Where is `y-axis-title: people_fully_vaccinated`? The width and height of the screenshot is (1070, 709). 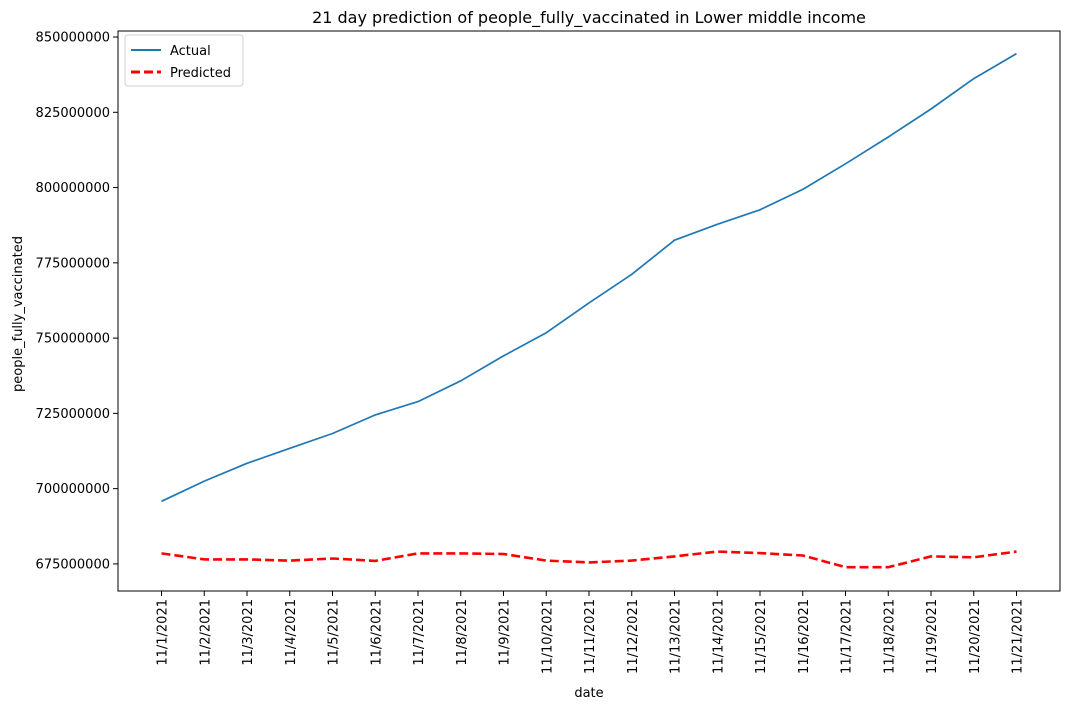
y-axis-title: people_fully_vaccinated is located at coordinates (18, 314).